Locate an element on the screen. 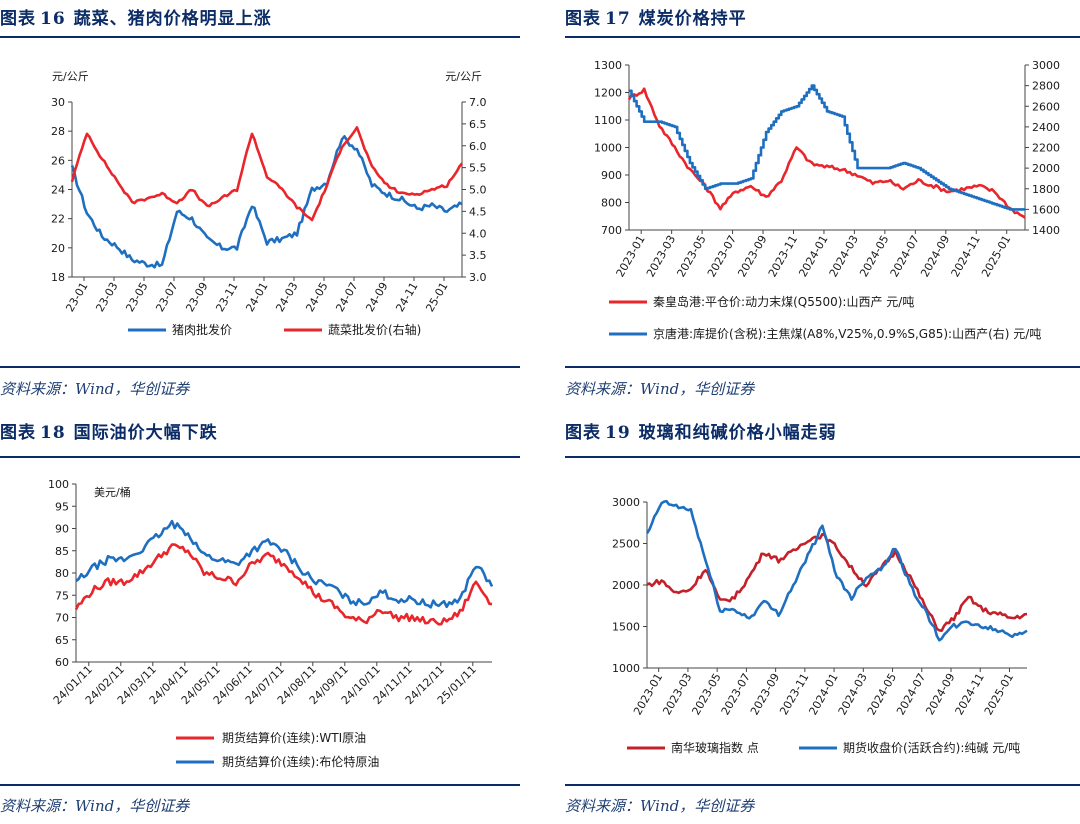 Image resolution: width=1080 pixels, height=824 pixels. y-tick-label-right: 5.0 is located at coordinates (478, 190).